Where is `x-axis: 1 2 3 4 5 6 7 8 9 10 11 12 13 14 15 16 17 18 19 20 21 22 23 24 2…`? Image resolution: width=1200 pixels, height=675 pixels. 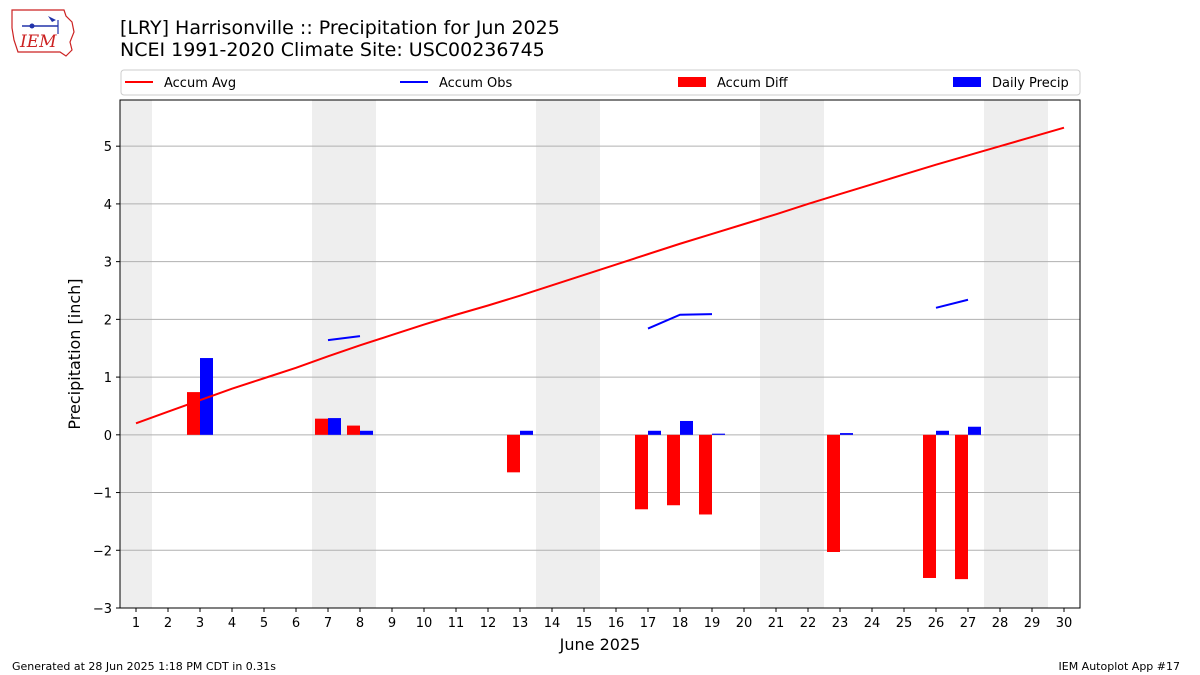
x-axis: 1 2 3 4 5 6 7 8 9 10 11 12 13 14 15 16 17 18 19 20 21 22 23 24 2… is located at coordinates (602, 619).